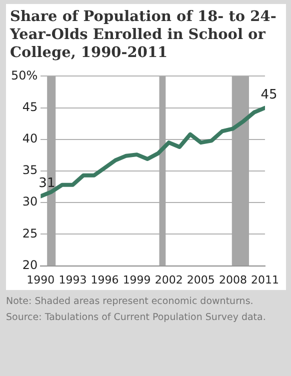  Describe the element at coordinates (136, 279) in the screenshot. I see `x-tick-label: 1999` at that location.